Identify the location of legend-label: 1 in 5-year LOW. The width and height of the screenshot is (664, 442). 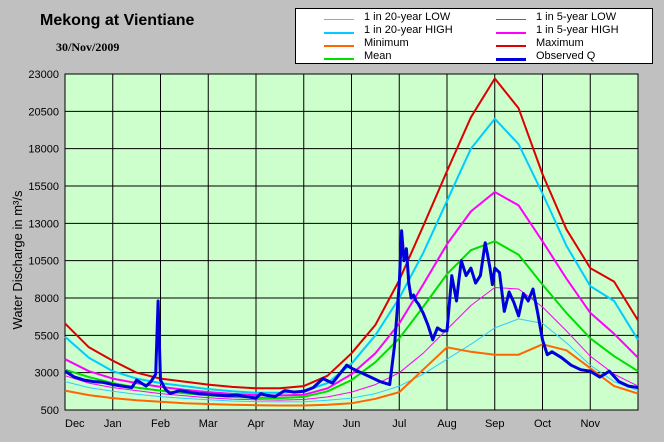
(576, 17).